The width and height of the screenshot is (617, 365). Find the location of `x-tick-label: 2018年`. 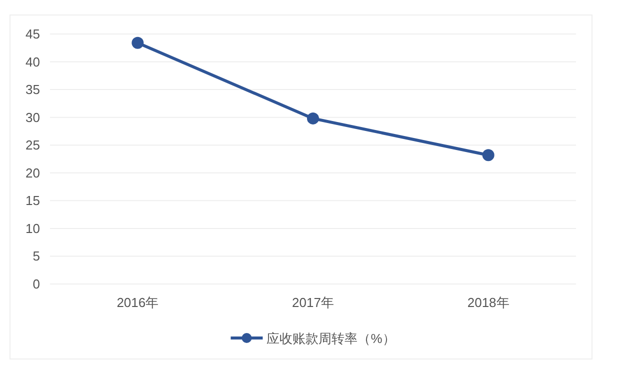

x-tick-label: 2018年 is located at coordinates (488, 302).